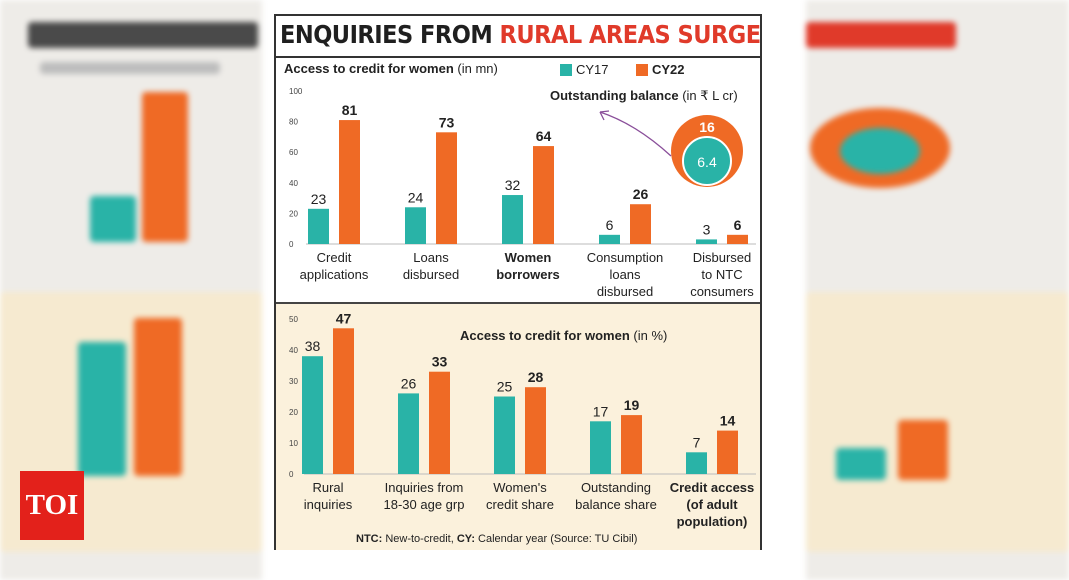 The width and height of the screenshot is (1069, 580). I want to click on top-chart-title-unit: (in mn), so click(477, 68).